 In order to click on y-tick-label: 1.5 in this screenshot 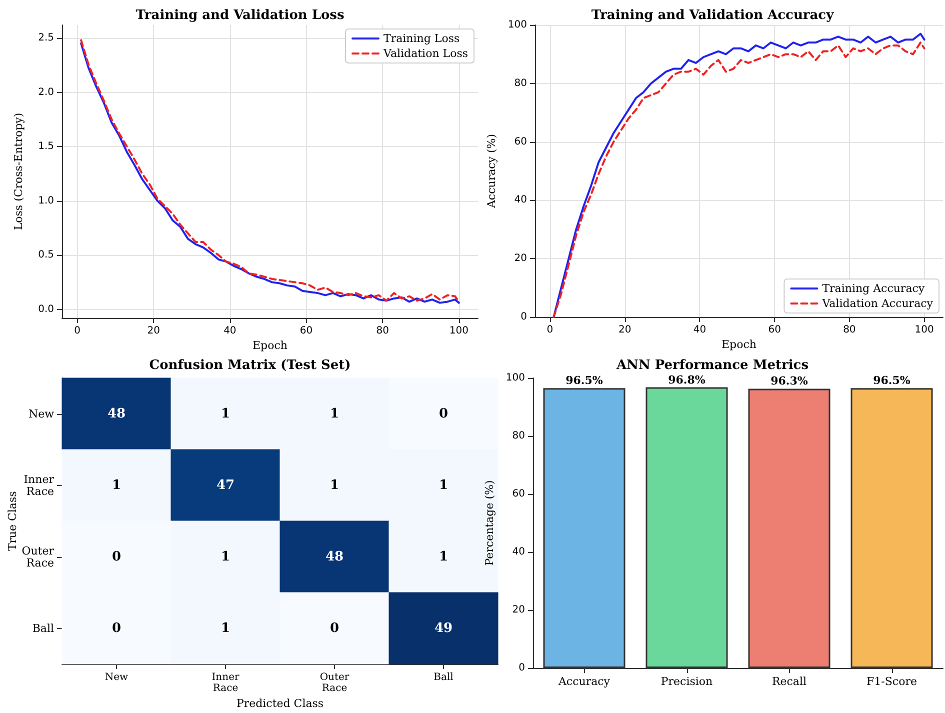, I will do `click(46, 146)`.